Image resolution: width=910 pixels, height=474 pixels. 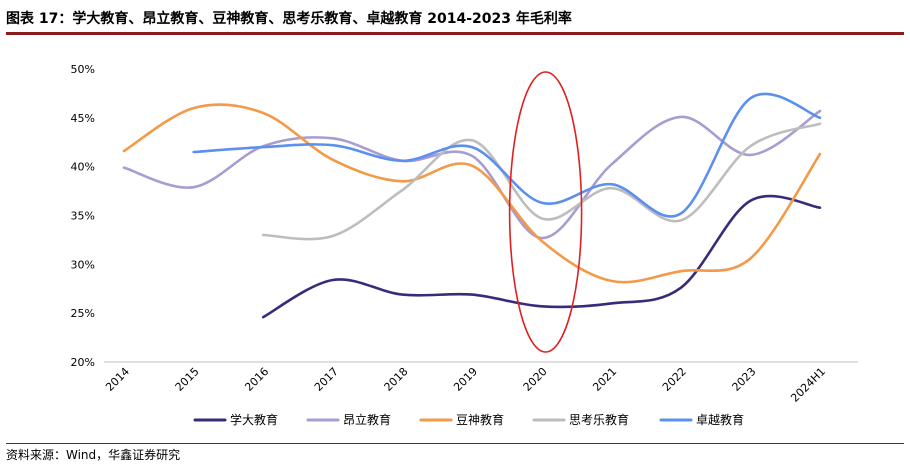 What do you see at coordinates (83, 167) in the screenshot?
I see `y-tick-label: 40%` at bounding box center [83, 167].